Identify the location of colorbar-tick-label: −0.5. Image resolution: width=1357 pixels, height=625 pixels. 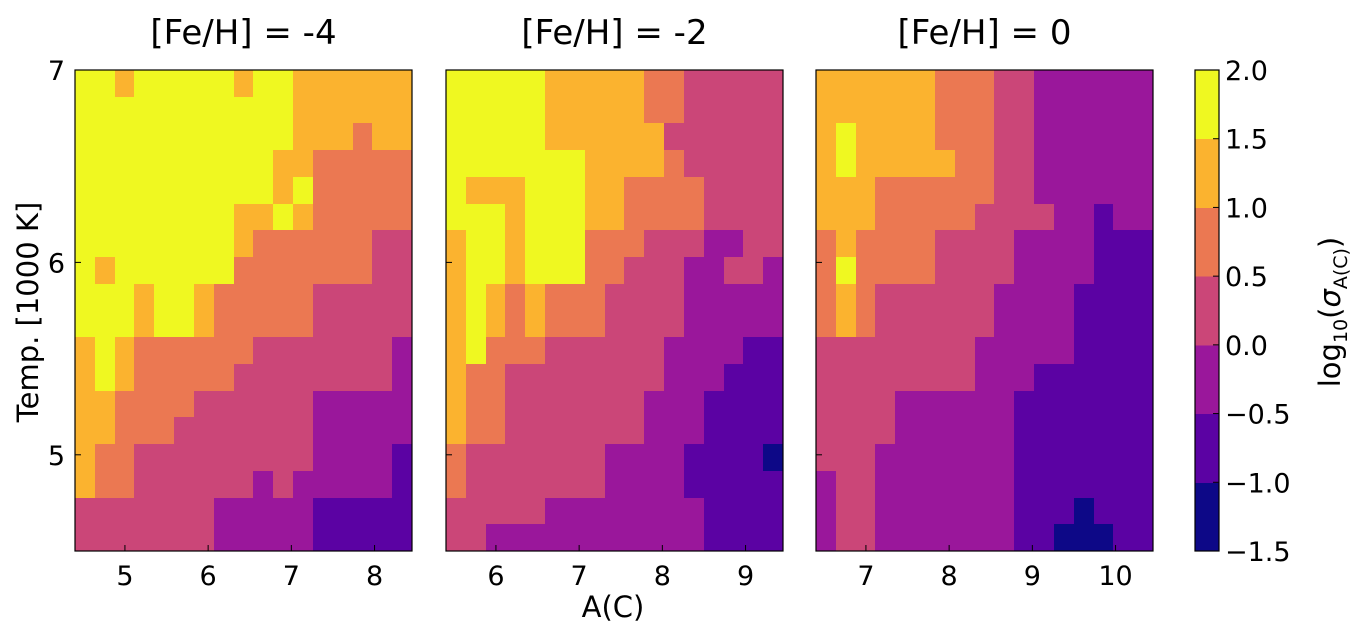
(1258, 415).